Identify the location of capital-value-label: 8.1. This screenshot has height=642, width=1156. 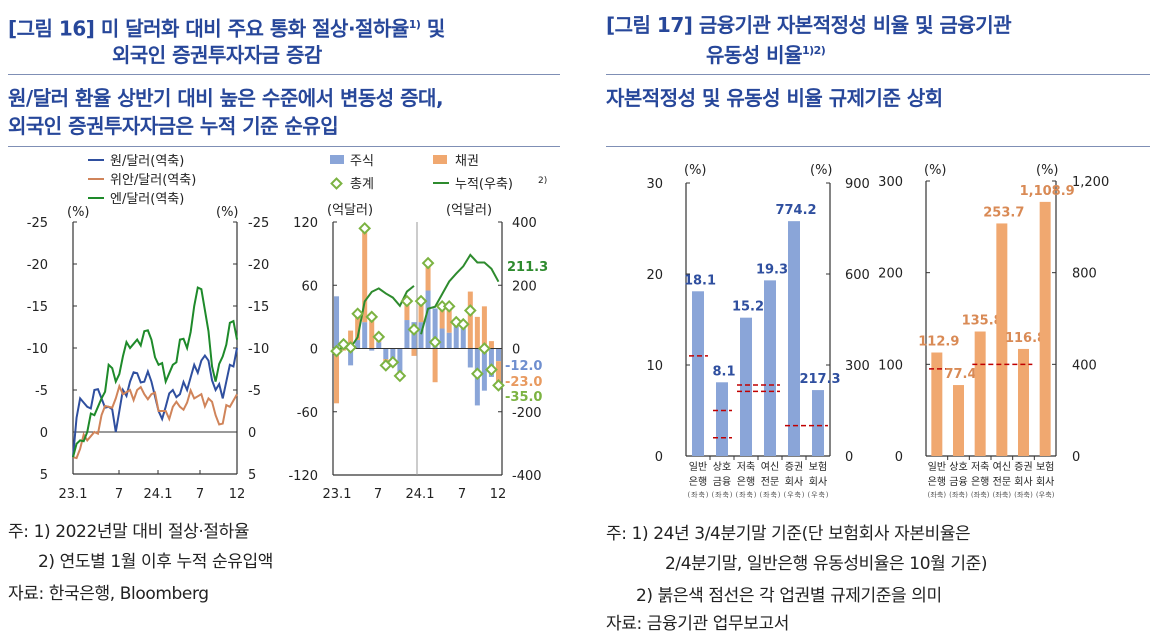
(723, 371).